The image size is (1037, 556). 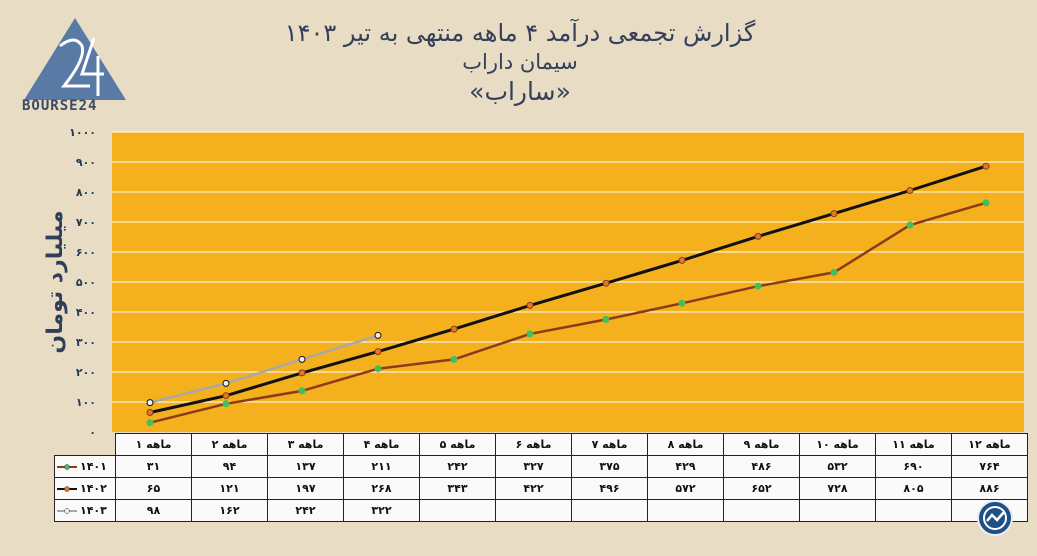 What do you see at coordinates (609, 466) in the screenshot?
I see `data-label: ۳۷۵` at bounding box center [609, 466].